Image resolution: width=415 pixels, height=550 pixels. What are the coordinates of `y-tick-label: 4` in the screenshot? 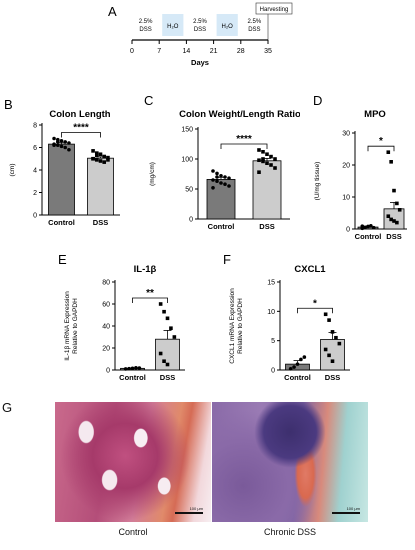 It's located at (35, 171).